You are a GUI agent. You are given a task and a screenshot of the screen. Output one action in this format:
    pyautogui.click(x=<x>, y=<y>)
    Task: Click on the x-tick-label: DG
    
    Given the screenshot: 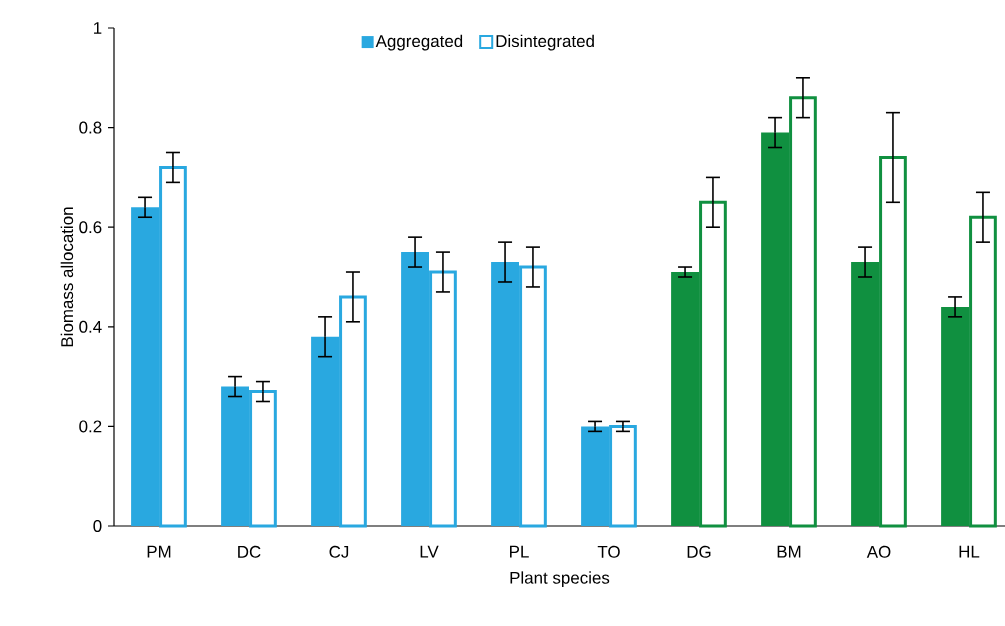 What is the action you would take?
    pyautogui.click(x=699, y=551)
    